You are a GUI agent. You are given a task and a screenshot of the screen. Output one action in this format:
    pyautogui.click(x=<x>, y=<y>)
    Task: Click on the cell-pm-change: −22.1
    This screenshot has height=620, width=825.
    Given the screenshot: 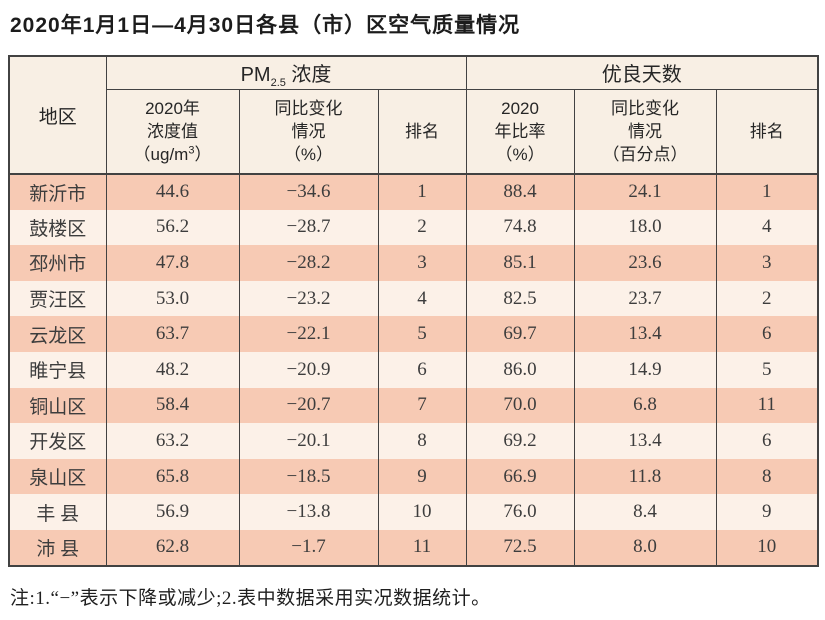 What is the action you would take?
    pyautogui.click(x=308, y=334)
    